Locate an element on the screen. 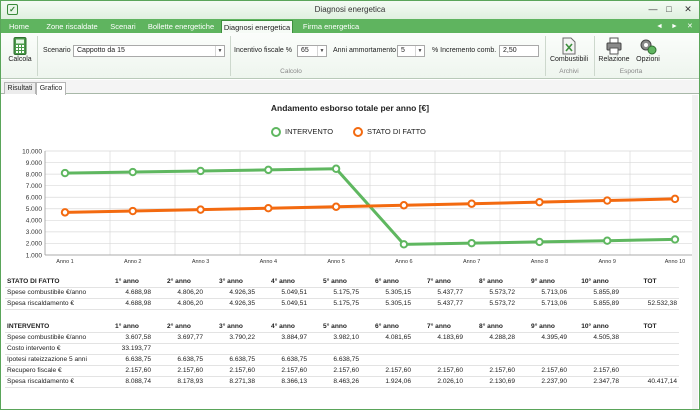  vertical-scrollbar is located at coordinates (695, 252).